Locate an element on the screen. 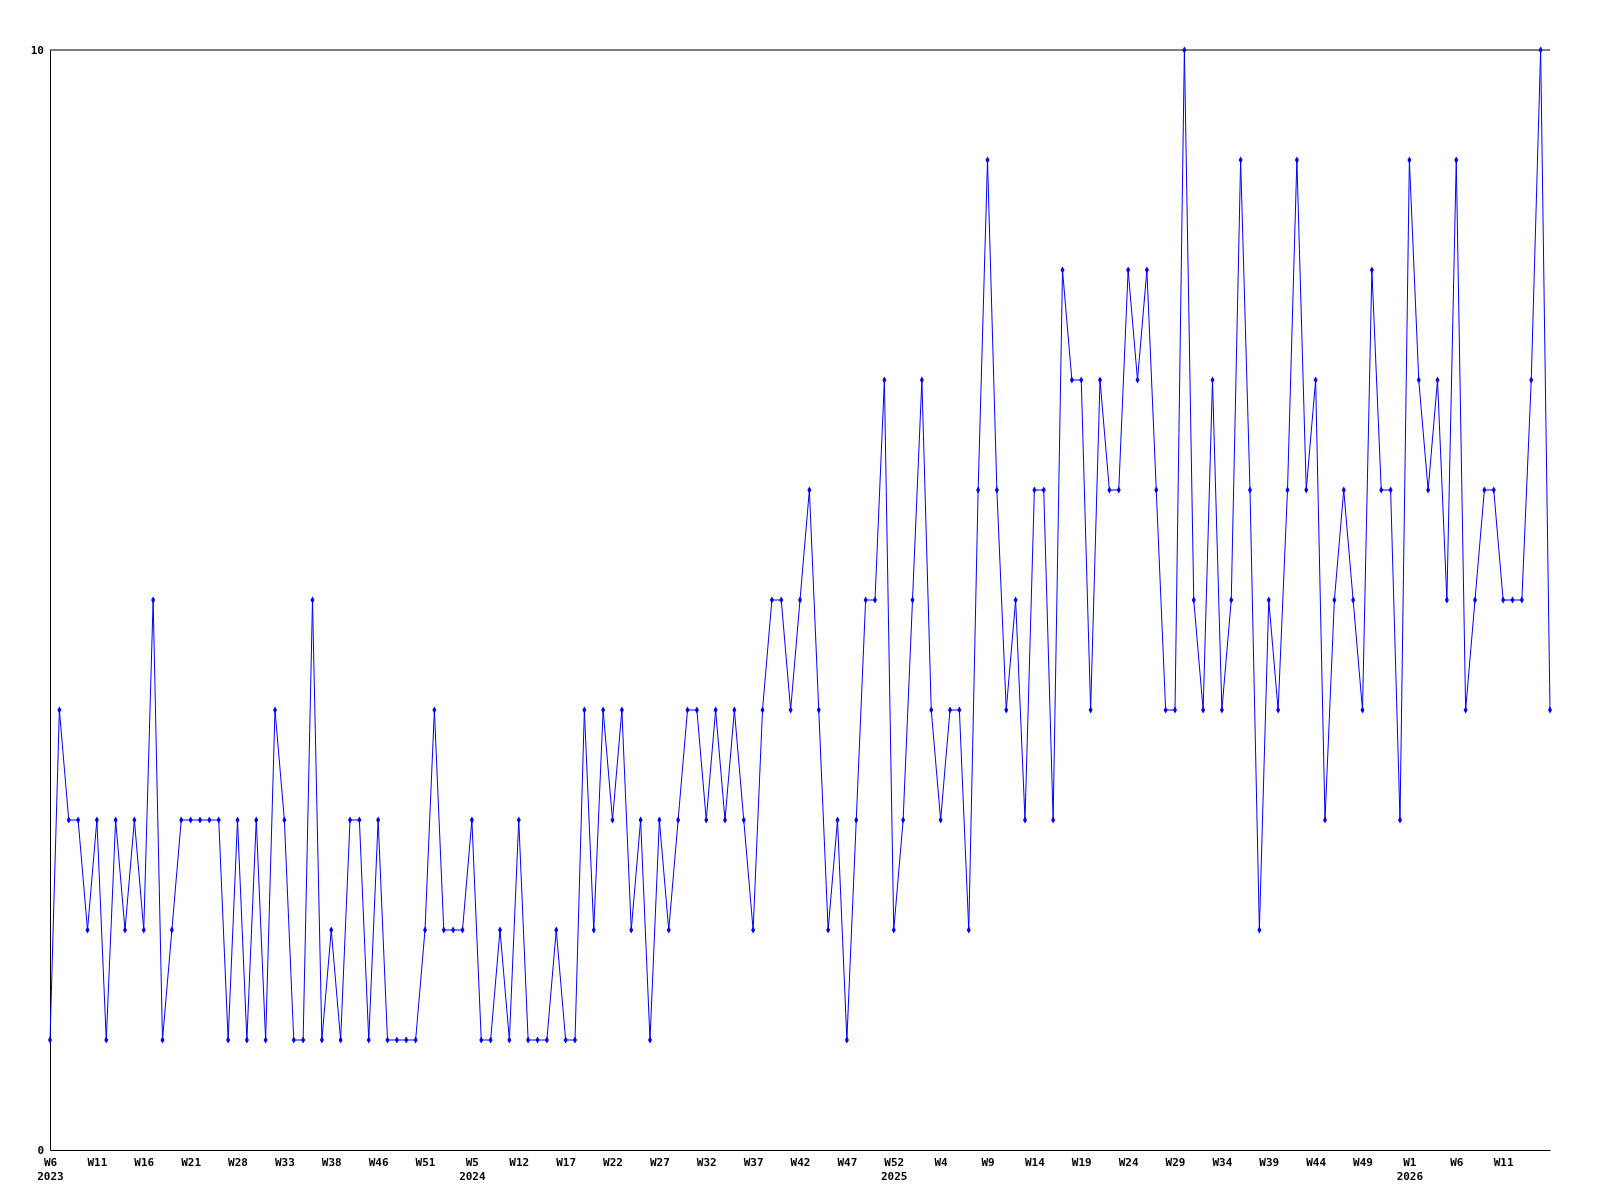 The image size is (1600, 1200). x-tick-label: W28 is located at coordinates (238, 1162).